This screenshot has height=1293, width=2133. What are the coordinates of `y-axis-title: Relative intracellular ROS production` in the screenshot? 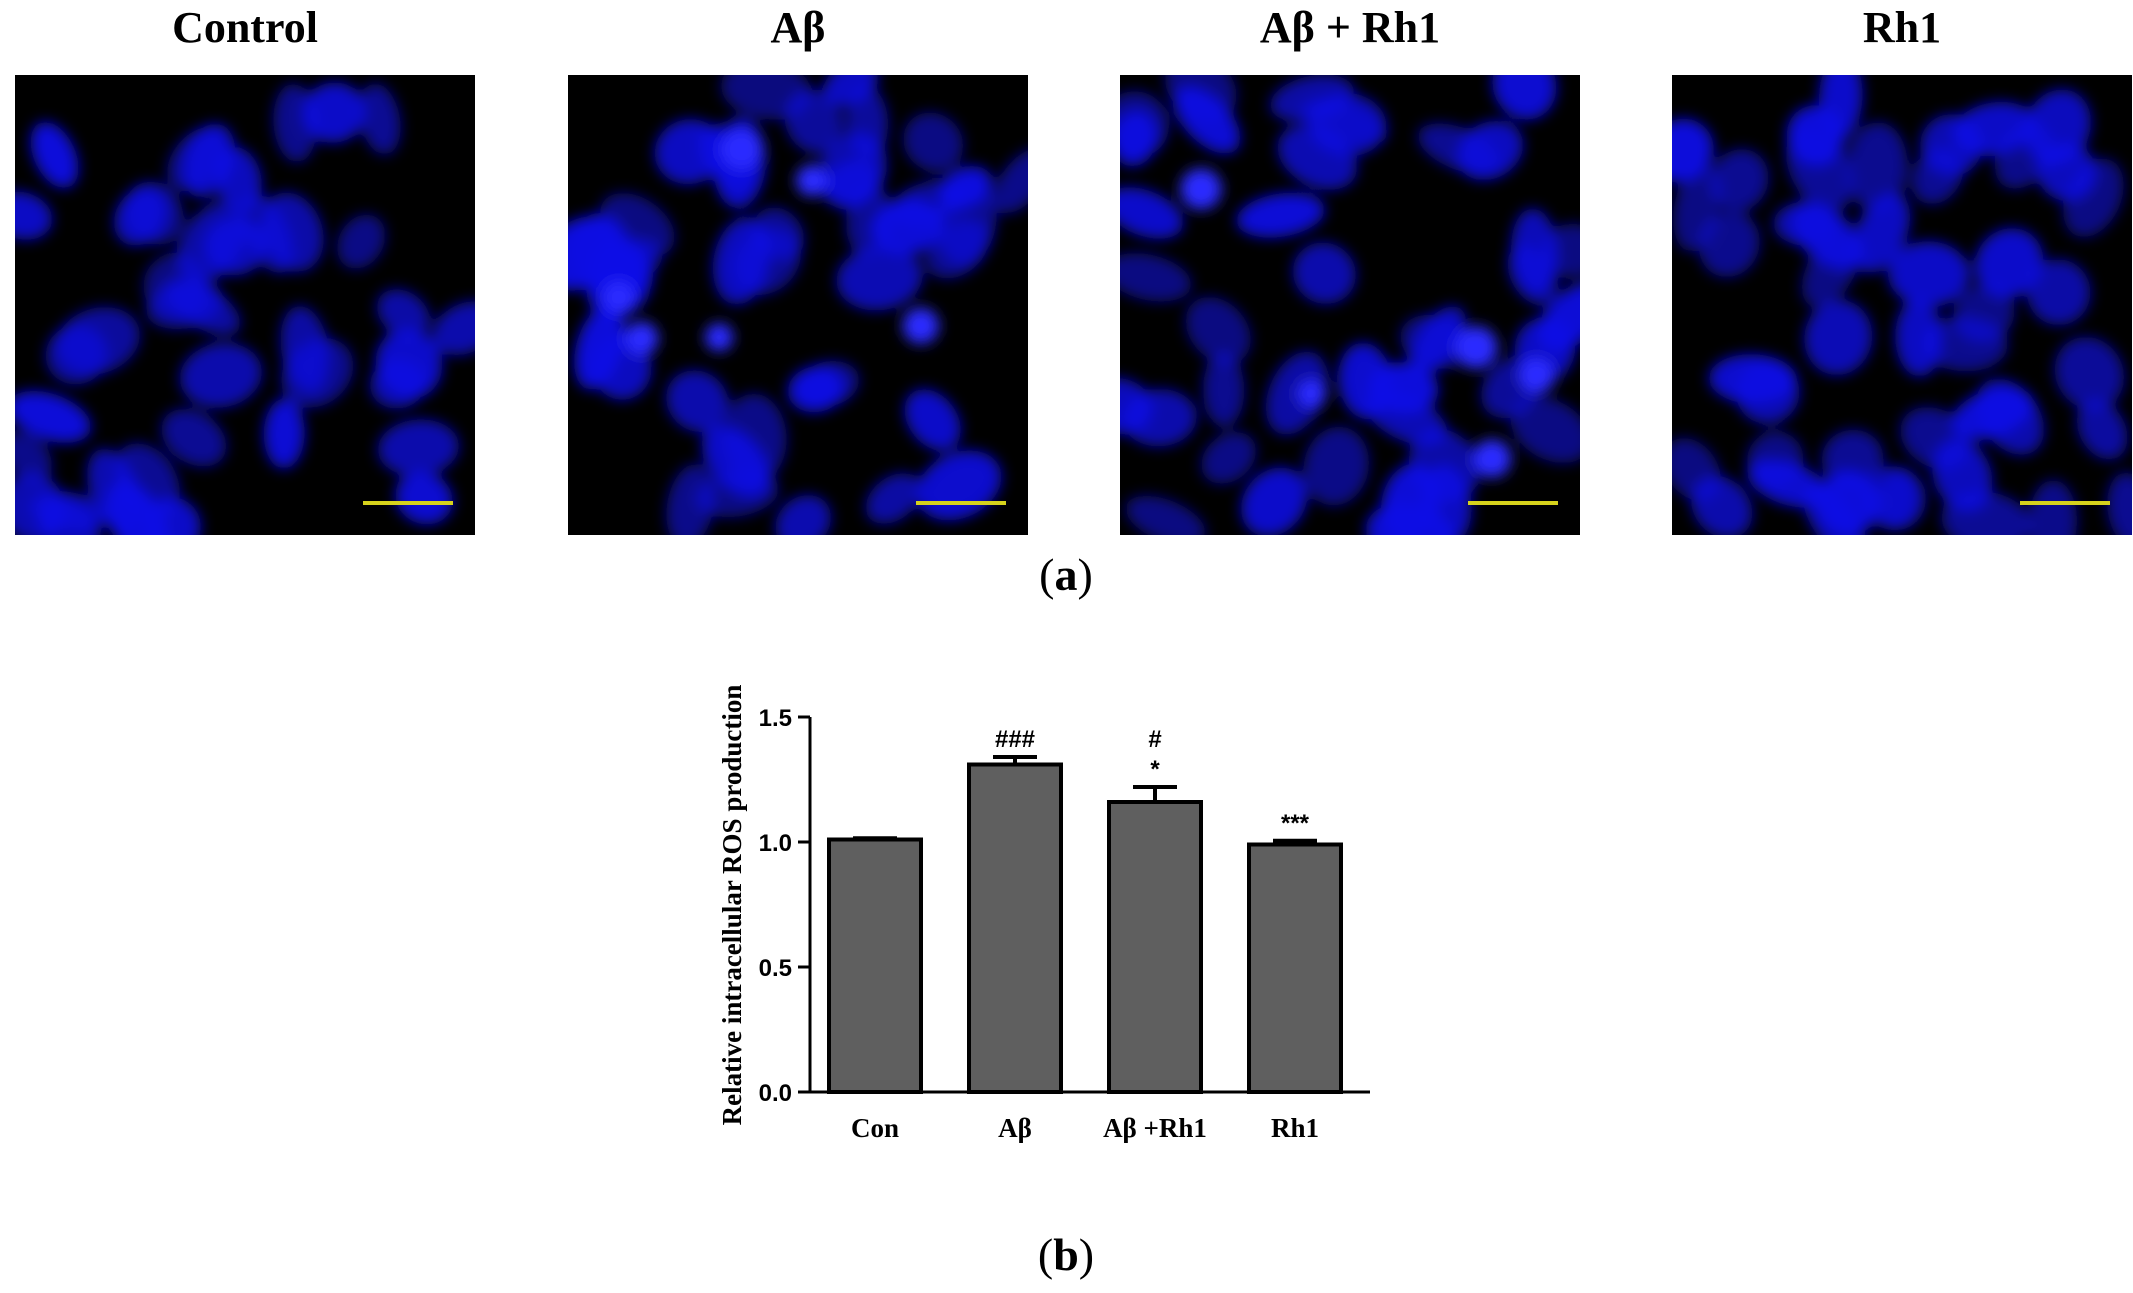 It's located at (732, 905).